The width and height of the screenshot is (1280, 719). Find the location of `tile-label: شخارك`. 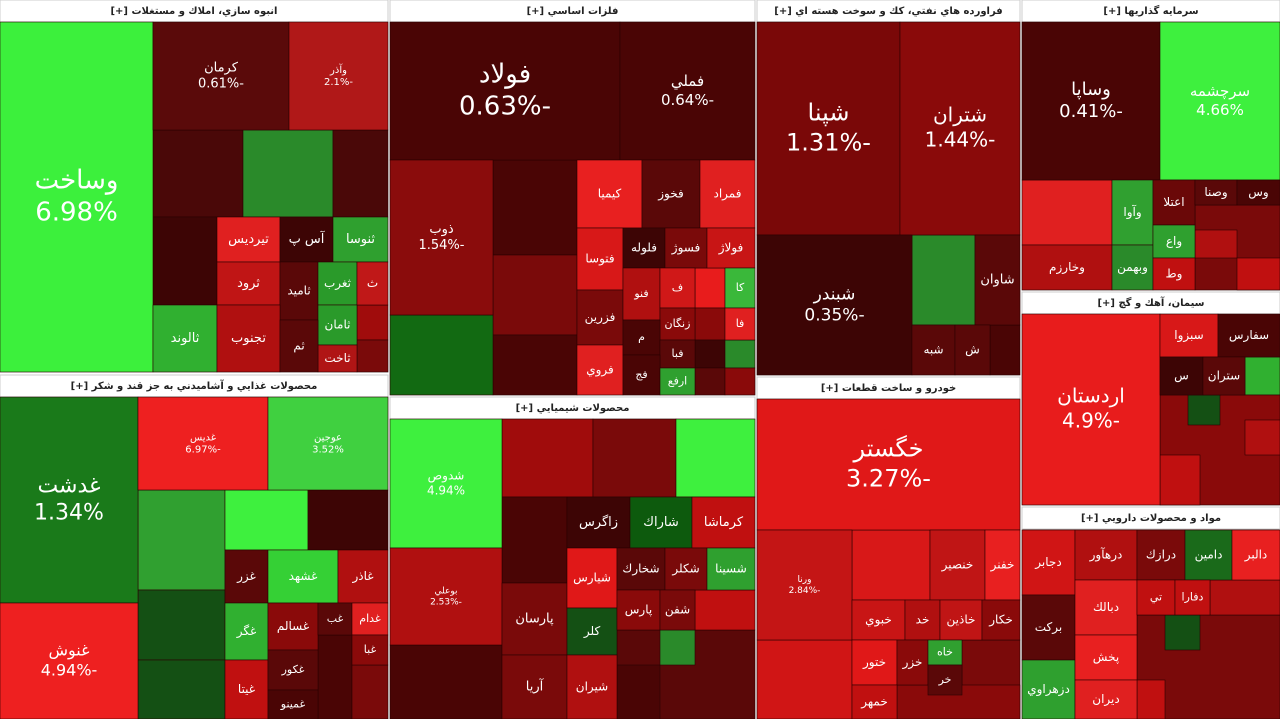

tile-label: شخارك is located at coordinates (640, 569).